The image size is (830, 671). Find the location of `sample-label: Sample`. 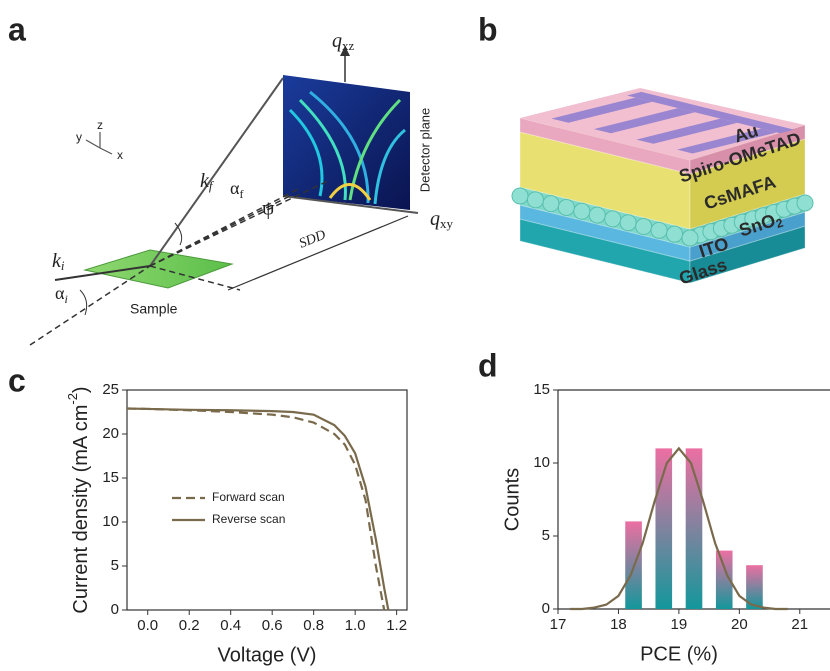

sample-label: Sample is located at coordinates (154, 309).